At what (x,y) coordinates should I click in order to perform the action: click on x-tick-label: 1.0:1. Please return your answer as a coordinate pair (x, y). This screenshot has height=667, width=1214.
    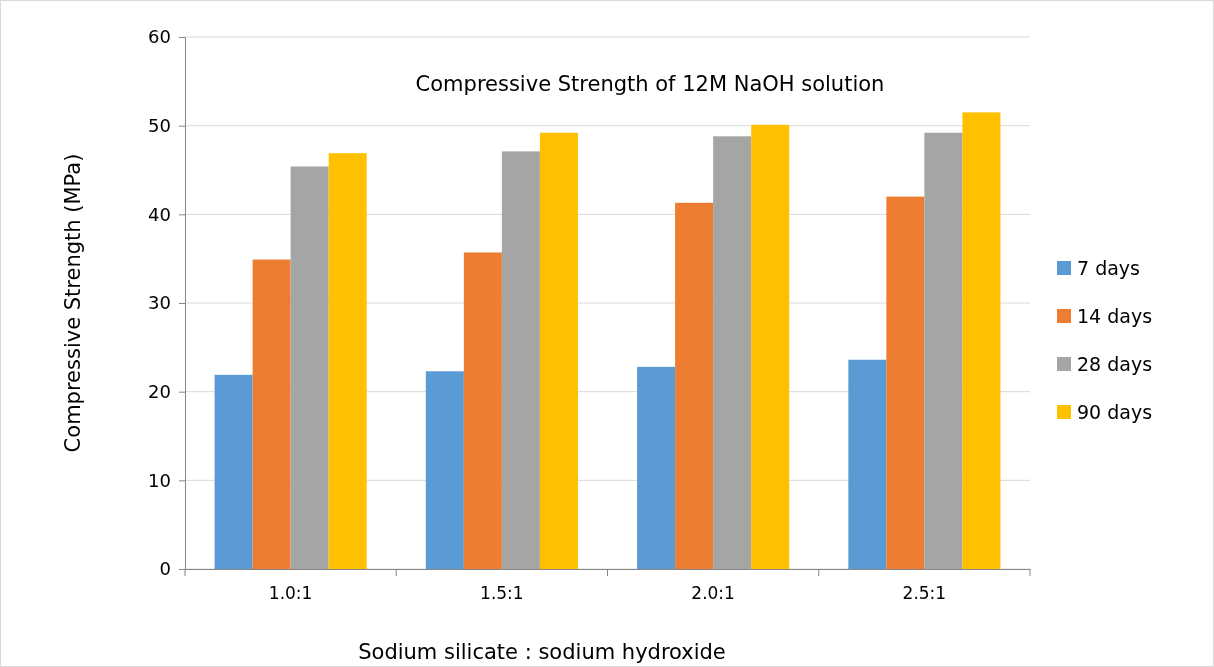
    Looking at the image, I should click on (290, 593).